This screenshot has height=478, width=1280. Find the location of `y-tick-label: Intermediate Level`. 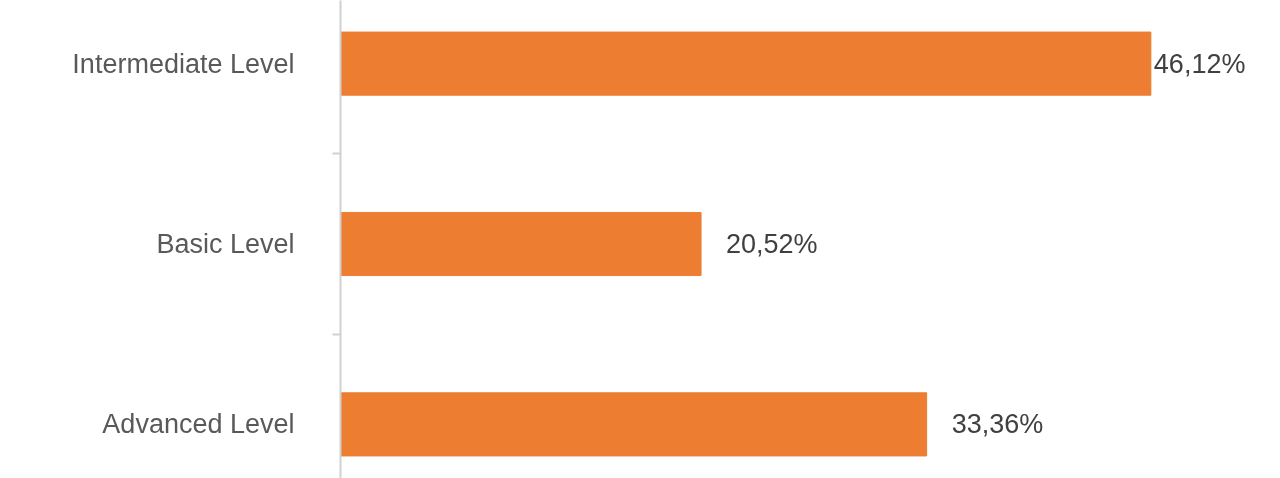

y-tick-label: Intermediate Level is located at coordinates (183, 63).